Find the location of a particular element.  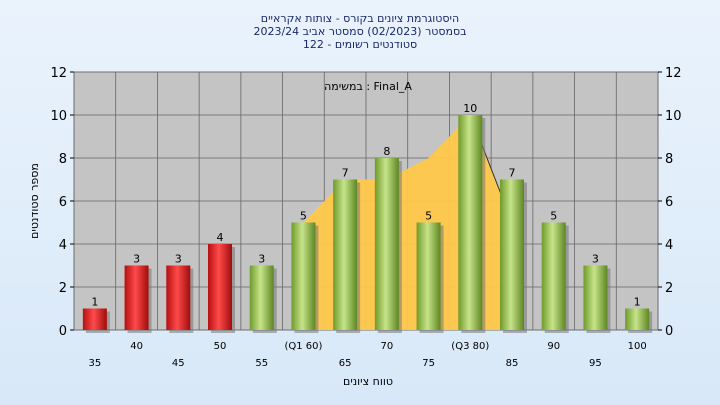

bar-value-label: 10 is located at coordinates (470, 108).